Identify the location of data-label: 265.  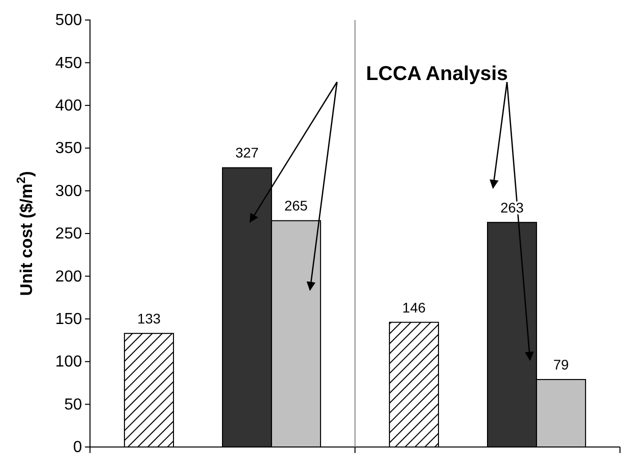
(296, 206).